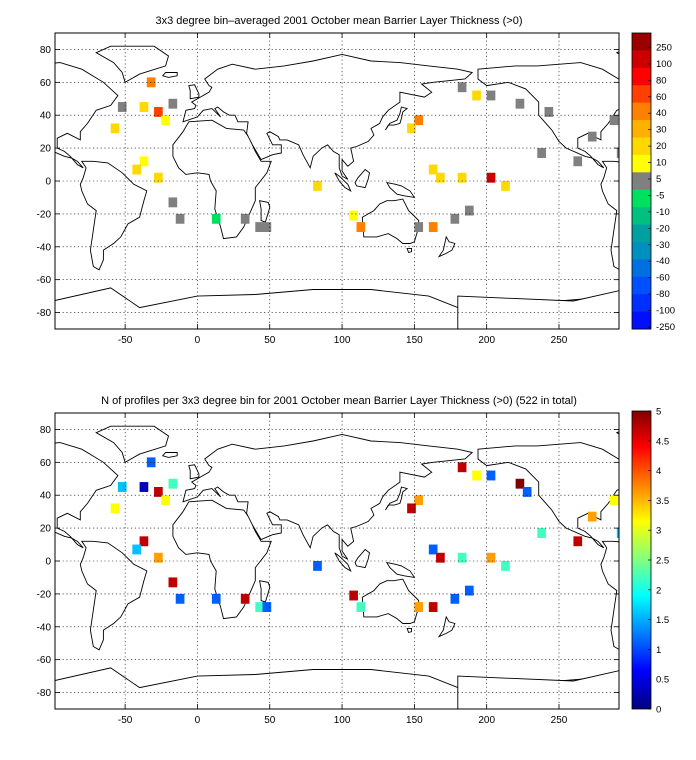 The height and width of the screenshot is (760, 696). Describe the element at coordinates (662, 620) in the screenshot. I see `colorbar-label: 1.5` at that location.